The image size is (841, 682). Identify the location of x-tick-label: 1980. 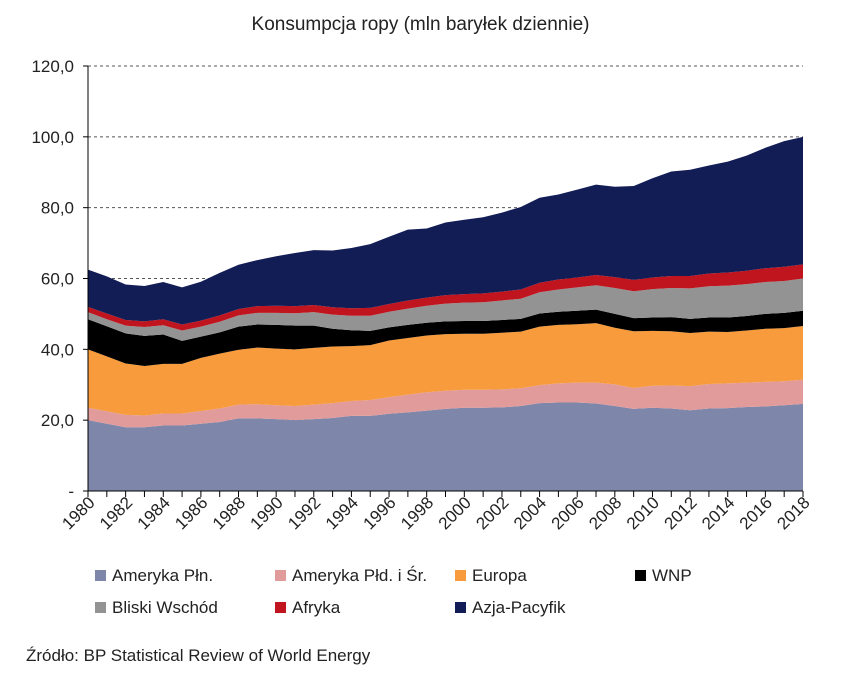
(78, 513).